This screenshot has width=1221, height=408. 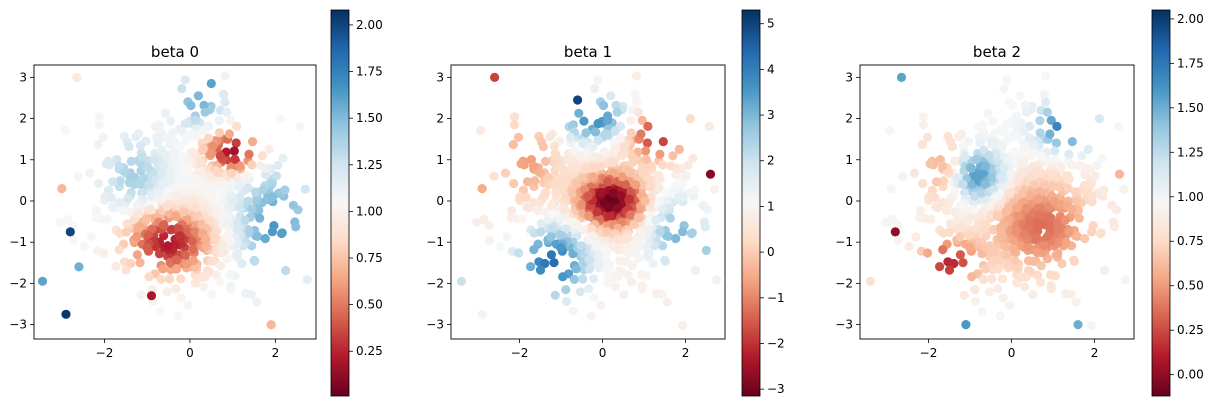 I want to click on y-tick-label: 1, so click(x=23, y=160).